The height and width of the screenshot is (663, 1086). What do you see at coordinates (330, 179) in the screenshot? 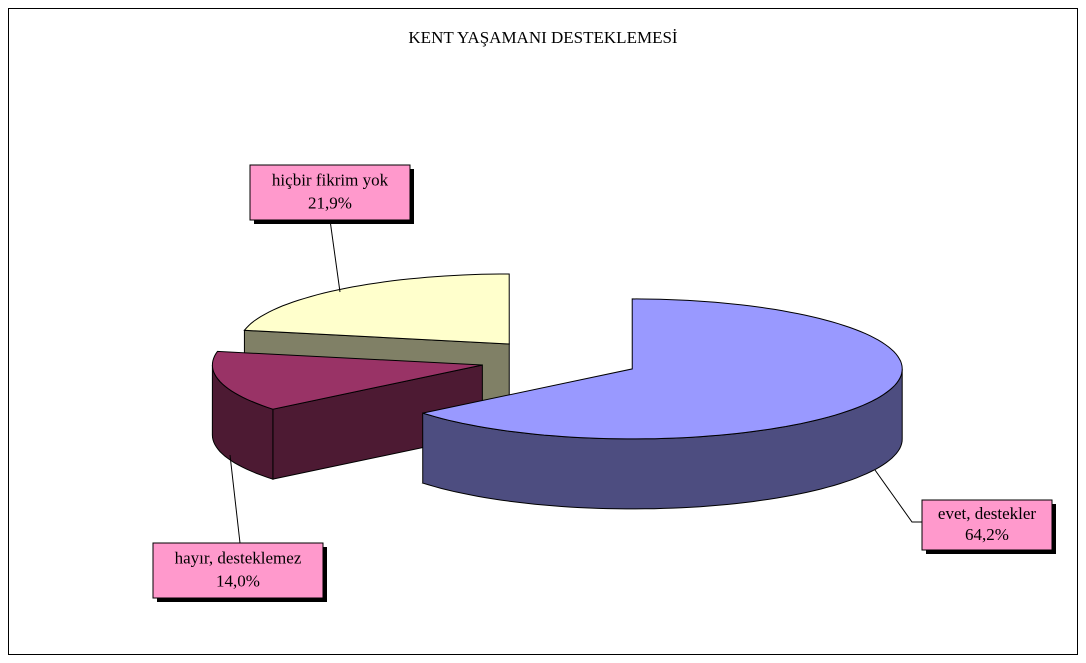
I see `label-category: hiçbir fikrim yok` at bounding box center [330, 179].